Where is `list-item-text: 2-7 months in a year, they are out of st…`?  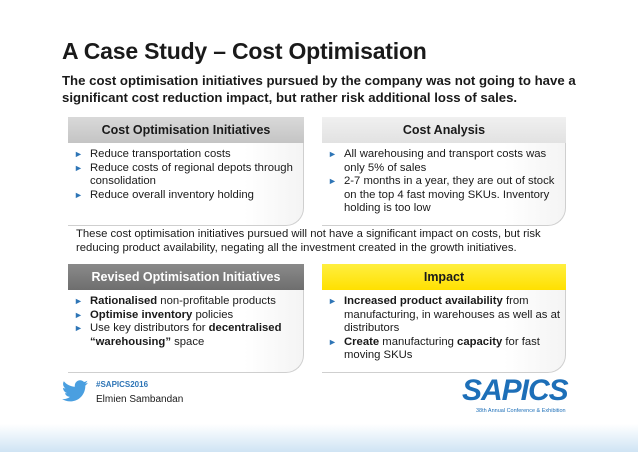 list-item-text: 2-7 months in a year, they are out of st… is located at coordinates (449, 195).